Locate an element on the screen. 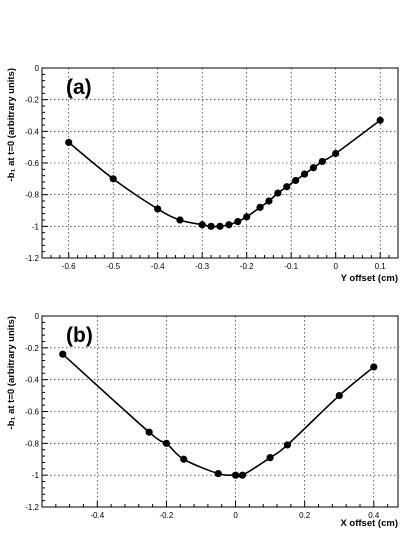 The image size is (415, 537). x-tick-label: -0.3 is located at coordinates (202, 266).